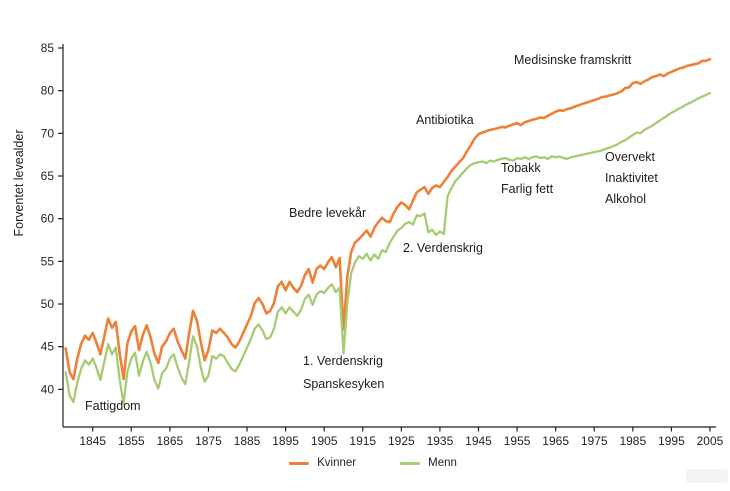 This screenshot has width=730, height=491. What do you see at coordinates (442, 463) in the screenshot?
I see `legend-label-menn: Menn` at bounding box center [442, 463].